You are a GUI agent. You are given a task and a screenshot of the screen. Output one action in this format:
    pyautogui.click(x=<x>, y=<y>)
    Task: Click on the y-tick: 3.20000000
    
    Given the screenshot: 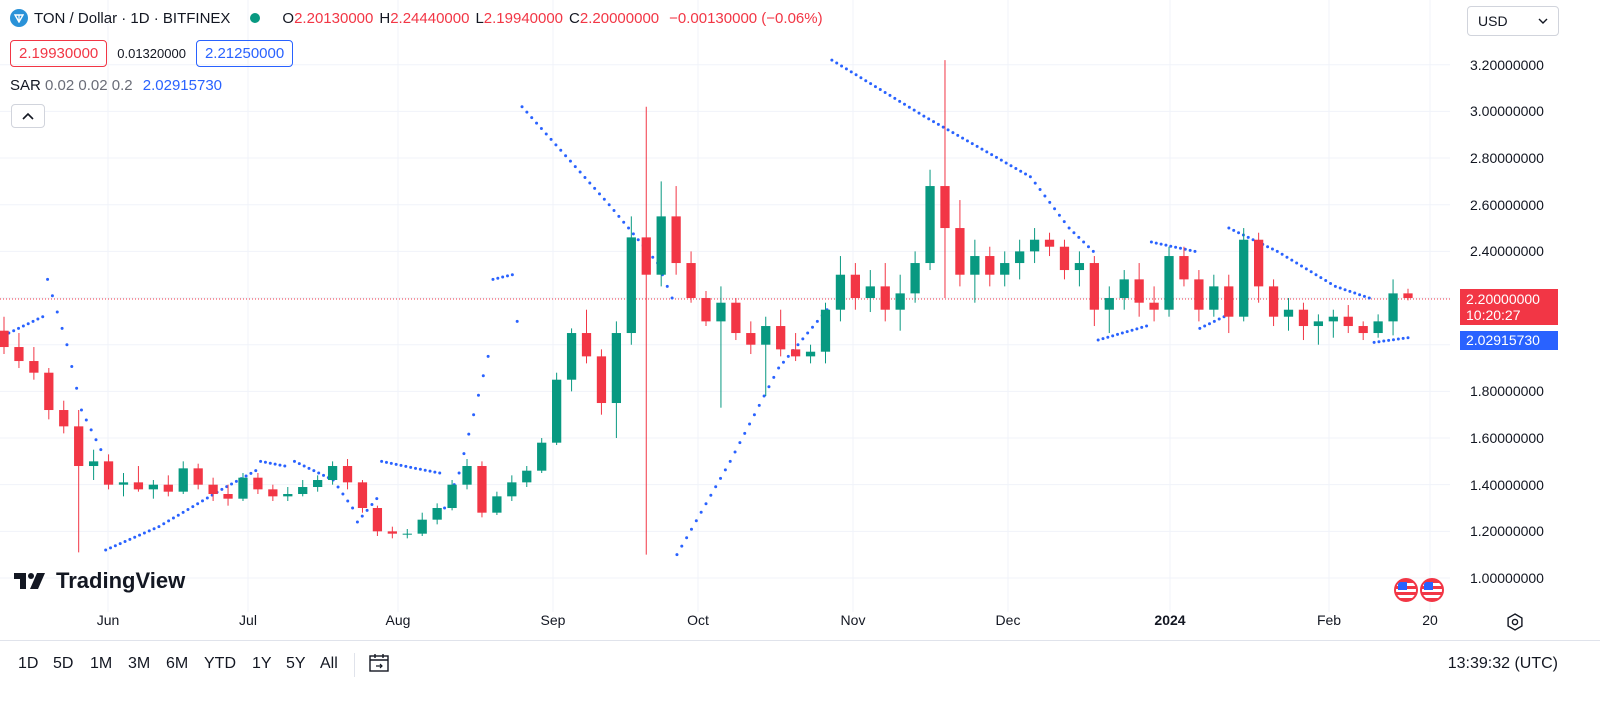 What is the action you would take?
    pyautogui.click(x=1507, y=64)
    